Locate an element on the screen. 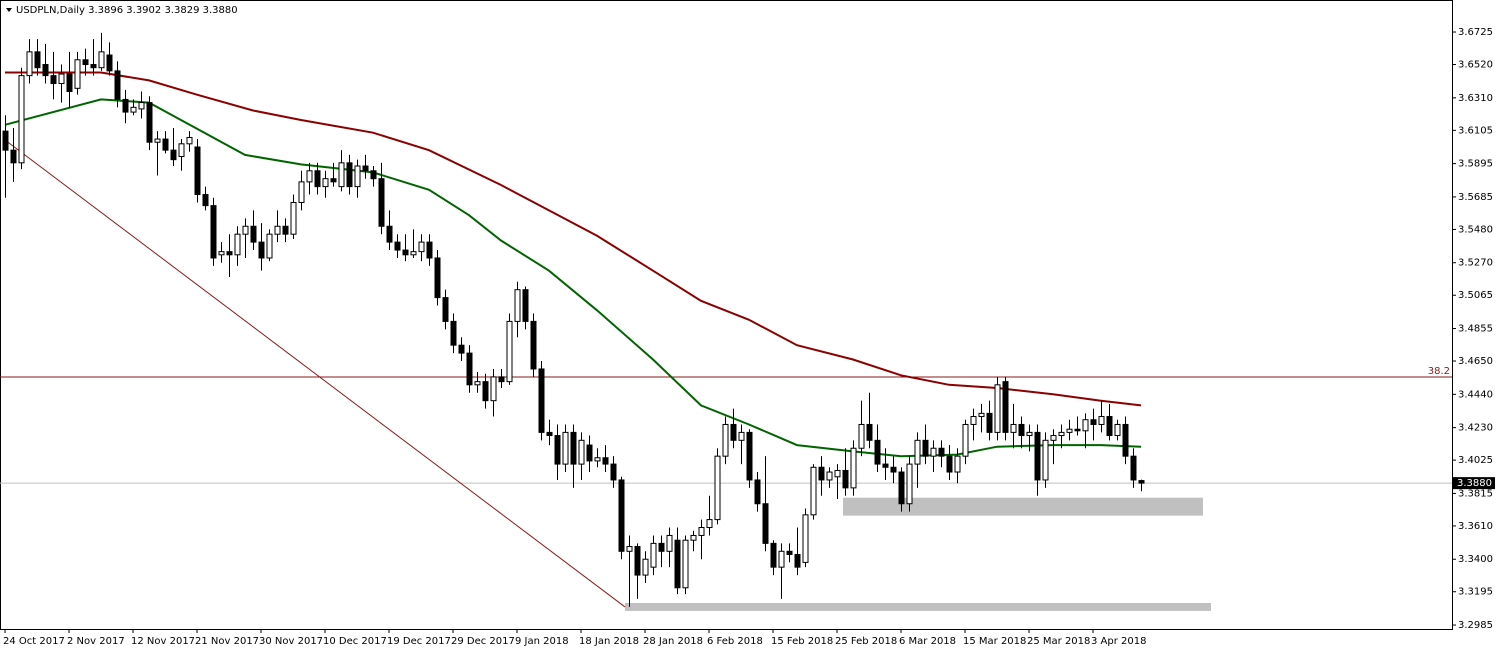 The width and height of the screenshot is (1497, 653). x-tick-label: 21 Nov 2017 is located at coordinates (227, 641).